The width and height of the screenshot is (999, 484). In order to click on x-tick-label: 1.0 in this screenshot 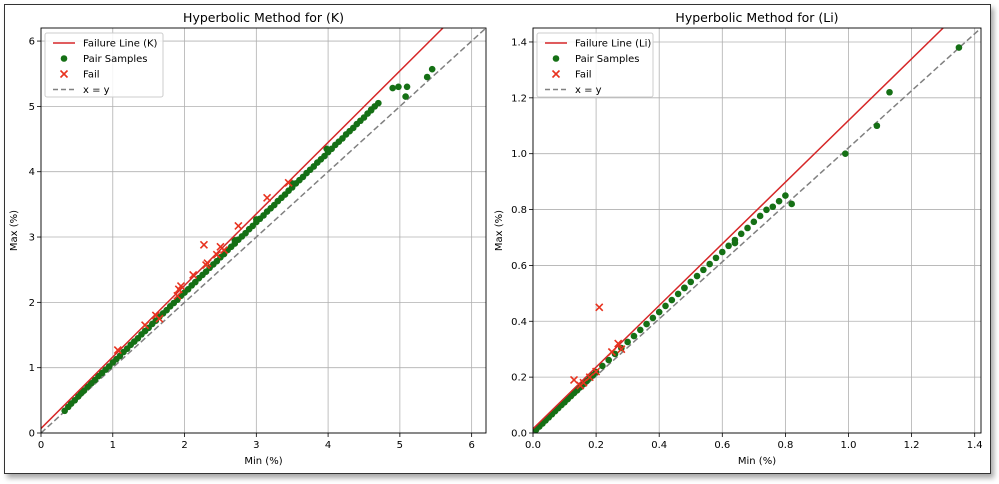, I will do `click(849, 445)`.